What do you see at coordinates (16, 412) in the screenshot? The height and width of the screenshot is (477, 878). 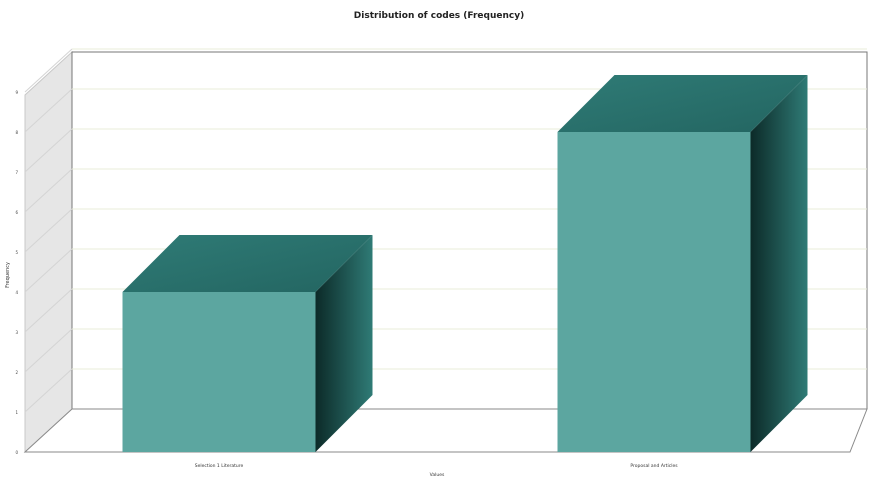 I see `y-tick-label-1: 1` at bounding box center [16, 412].